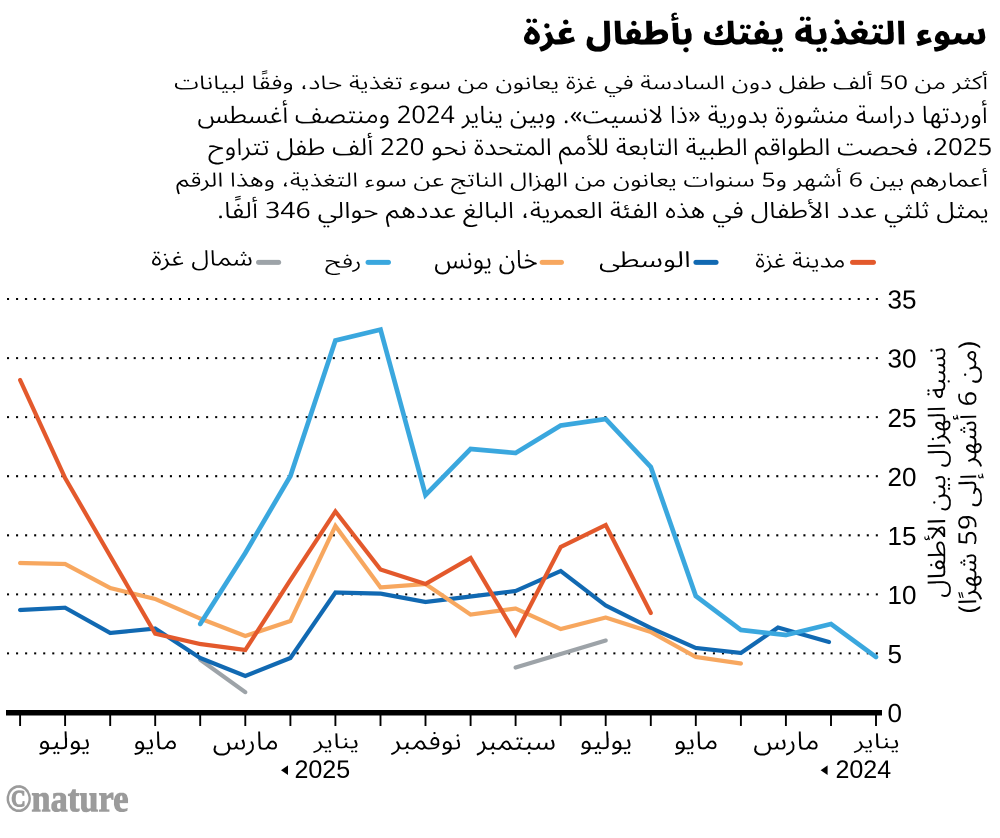 The width and height of the screenshot is (1000, 838). Describe the element at coordinates (902, 595) in the screenshot. I see `svg-text: 10` at that location.